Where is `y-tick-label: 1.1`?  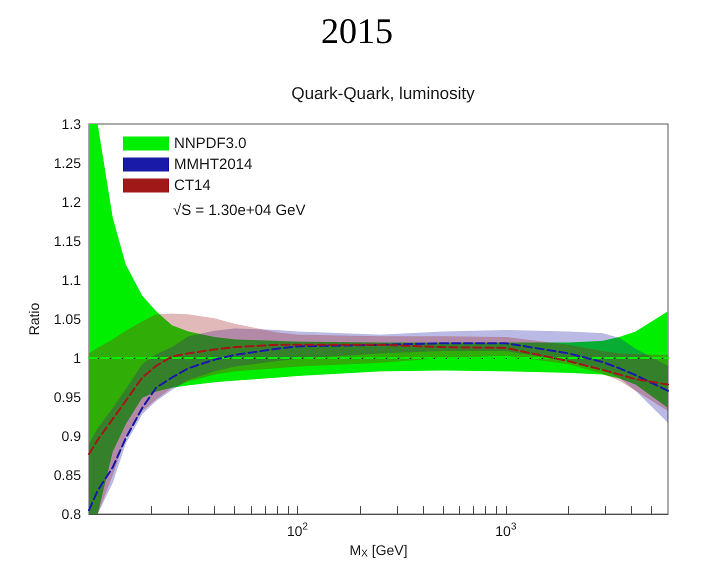
y-tick-label: 1.1 is located at coordinates (72, 280).